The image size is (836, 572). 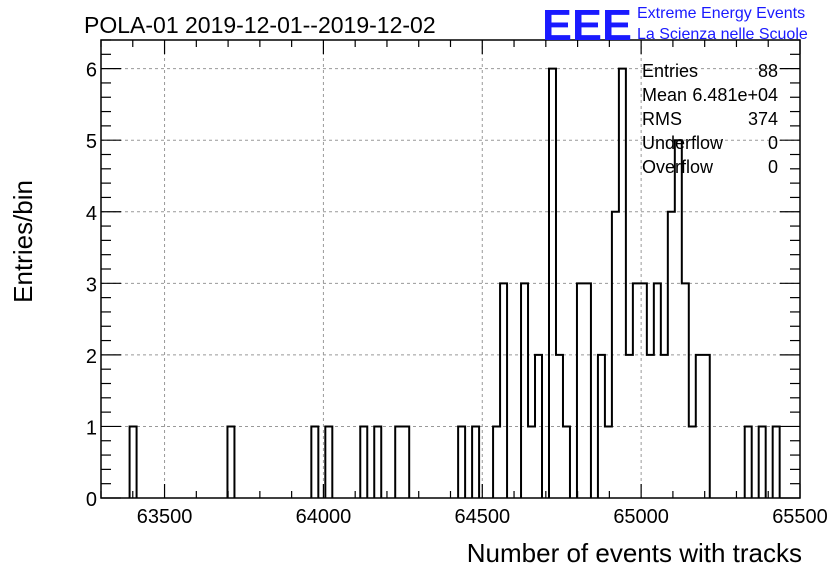 I want to click on x-tick-label: 65000, so click(x=641, y=517).